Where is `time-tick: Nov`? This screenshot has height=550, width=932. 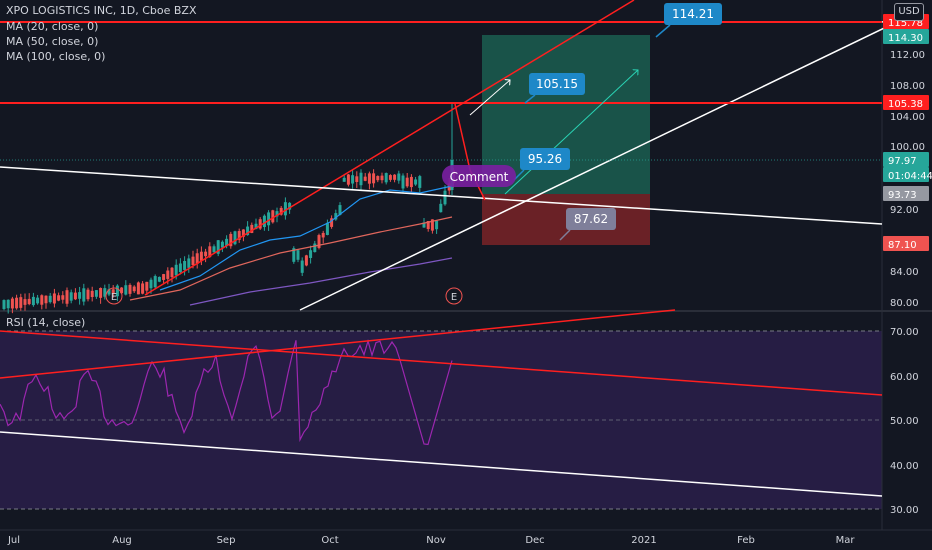 time-tick: Nov is located at coordinates (436, 540).